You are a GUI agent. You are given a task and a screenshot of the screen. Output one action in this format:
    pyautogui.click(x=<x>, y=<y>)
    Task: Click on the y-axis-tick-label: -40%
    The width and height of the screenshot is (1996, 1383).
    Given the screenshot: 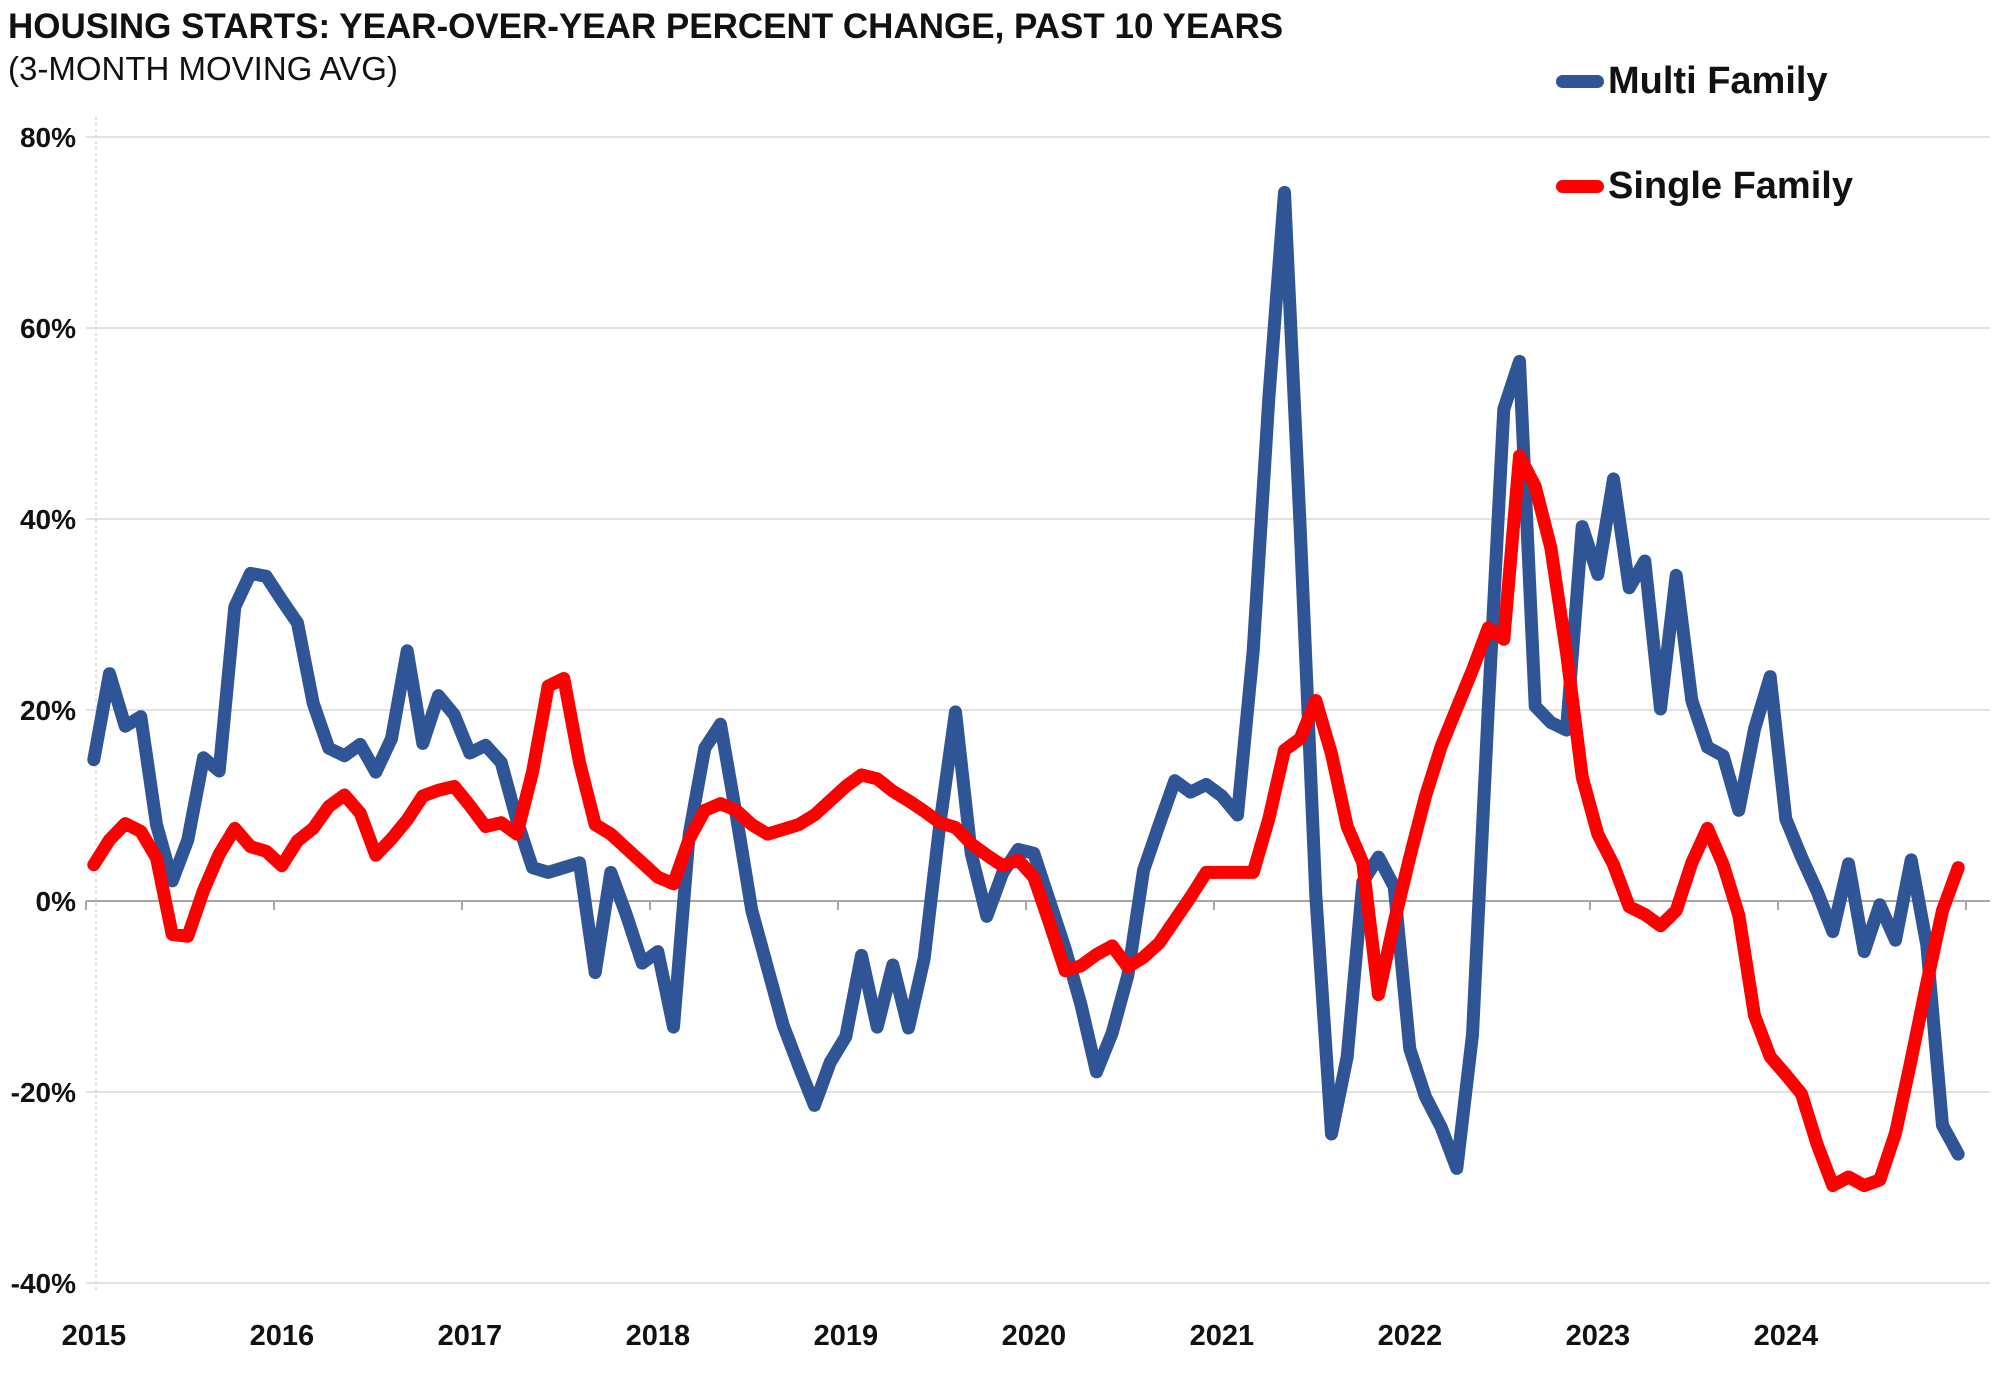 What is the action you would take?
    pyautogui.click(x=43, y=1283)
    